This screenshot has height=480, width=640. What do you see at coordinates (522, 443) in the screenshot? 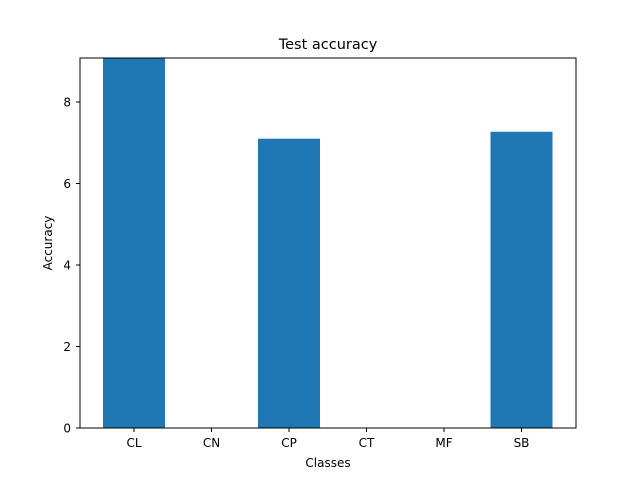
I see `x-tick-label: SB` at bounding box center [522, 443].